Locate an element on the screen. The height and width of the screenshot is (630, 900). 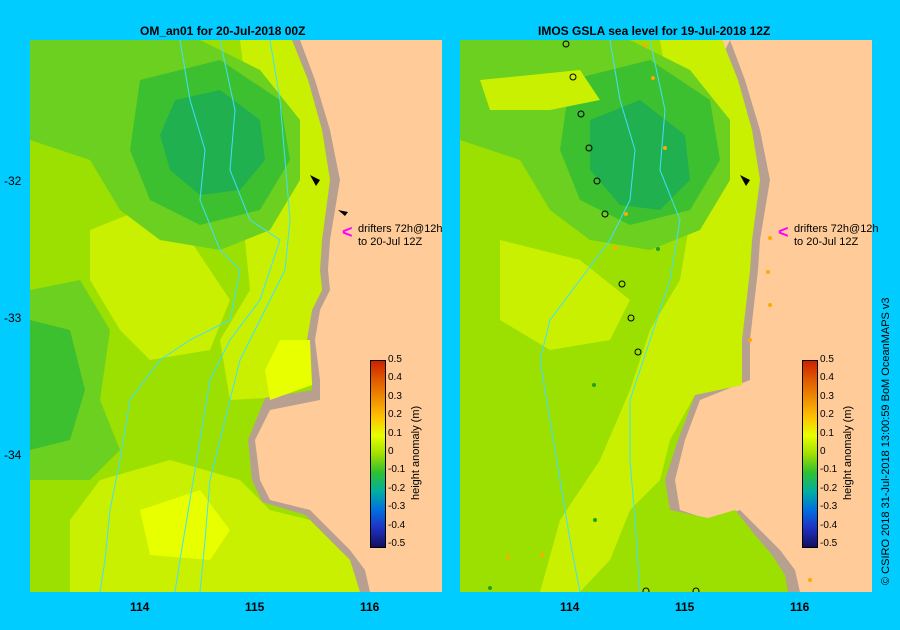
y-tick-label: -34 is located at coordinates (13, 455).